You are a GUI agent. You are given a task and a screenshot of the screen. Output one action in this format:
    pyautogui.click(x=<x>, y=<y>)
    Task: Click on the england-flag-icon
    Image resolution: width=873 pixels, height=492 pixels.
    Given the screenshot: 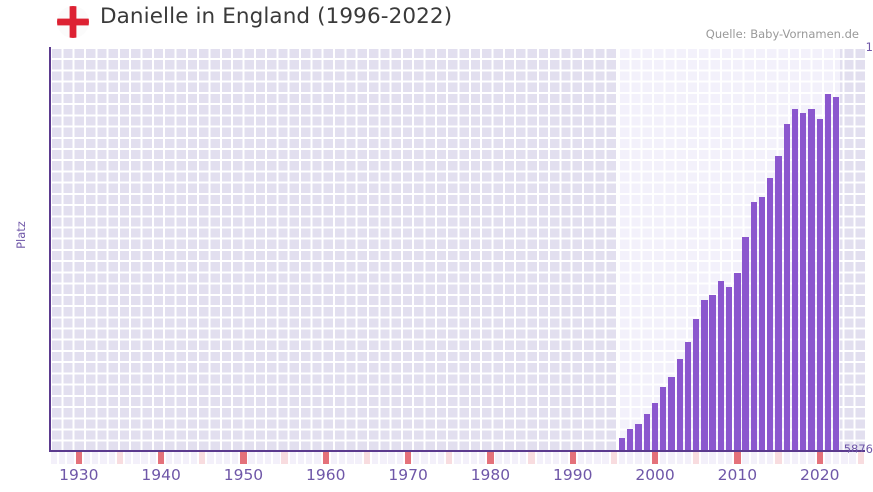 What is the action you would take?
    pyautogui.click(x=73, y=22)
    